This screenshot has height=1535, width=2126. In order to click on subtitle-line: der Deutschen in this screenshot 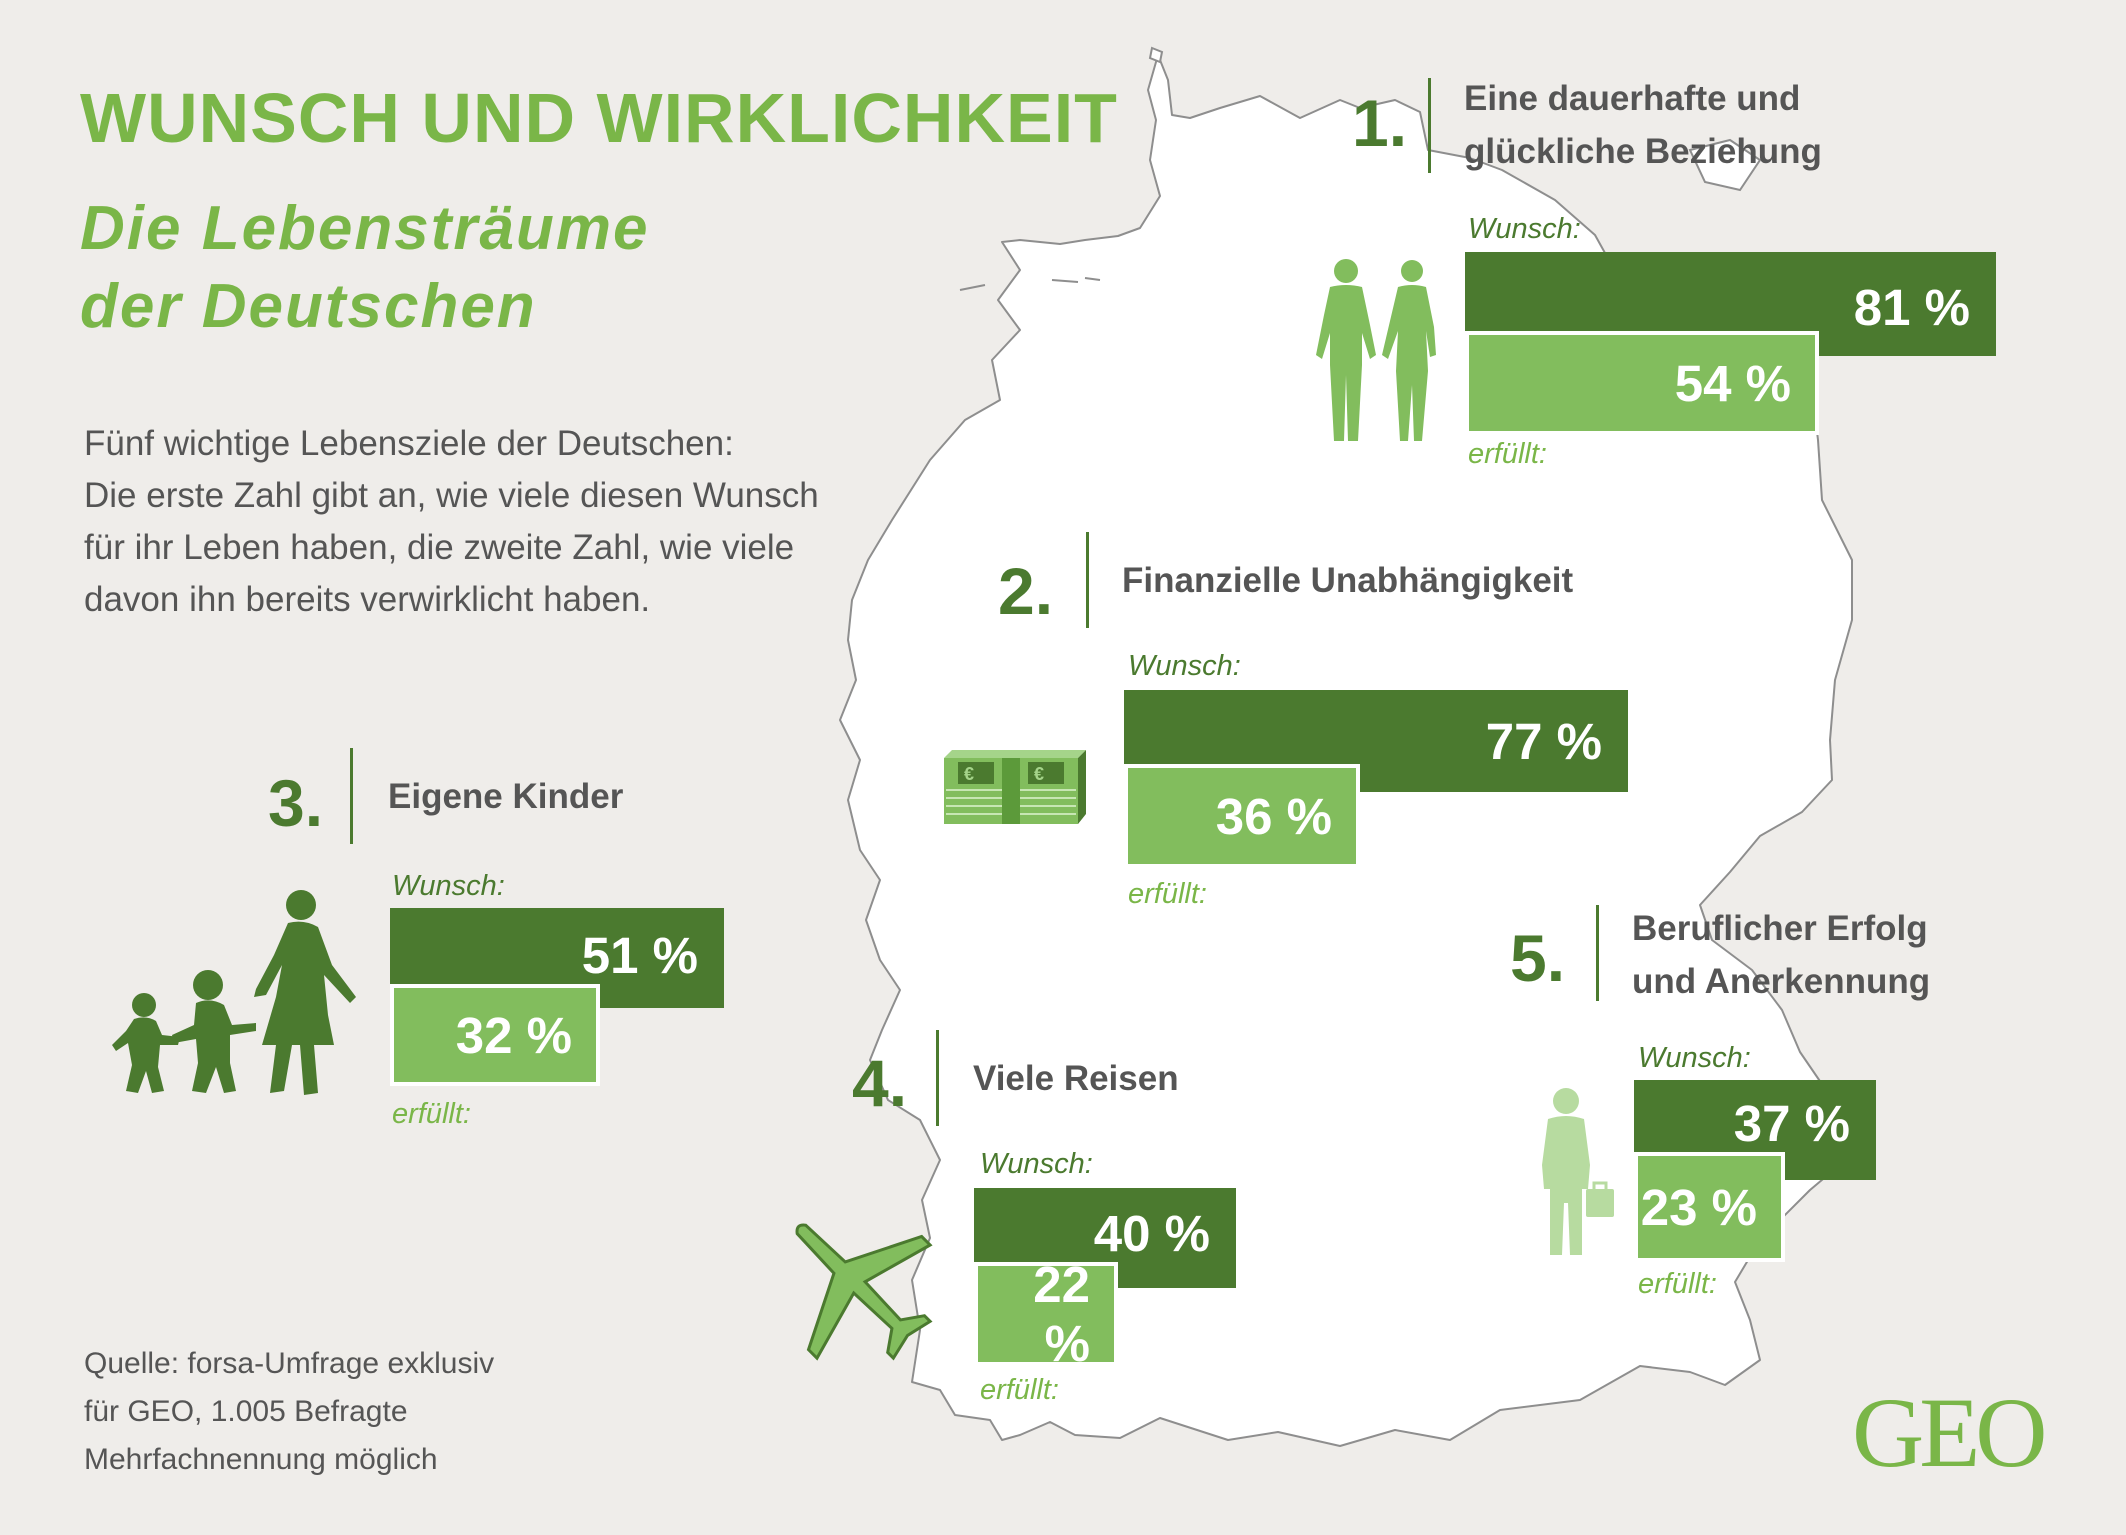, I will do `click(308, 306)`.